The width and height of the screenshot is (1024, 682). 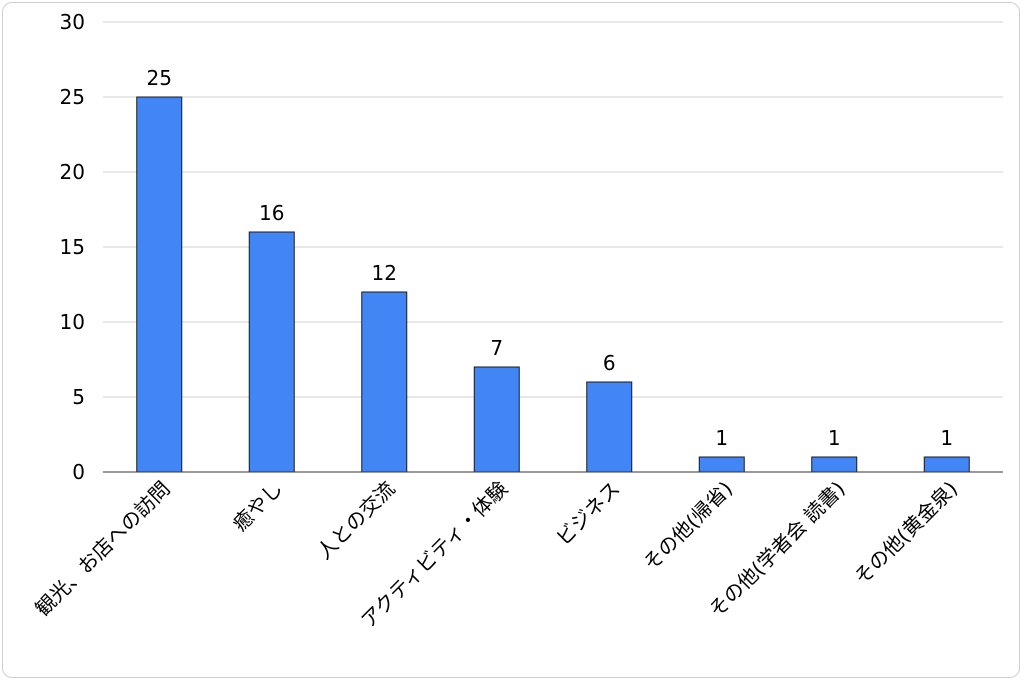 I want to click on y-tick-label: 20, so click(x=72, y=172).